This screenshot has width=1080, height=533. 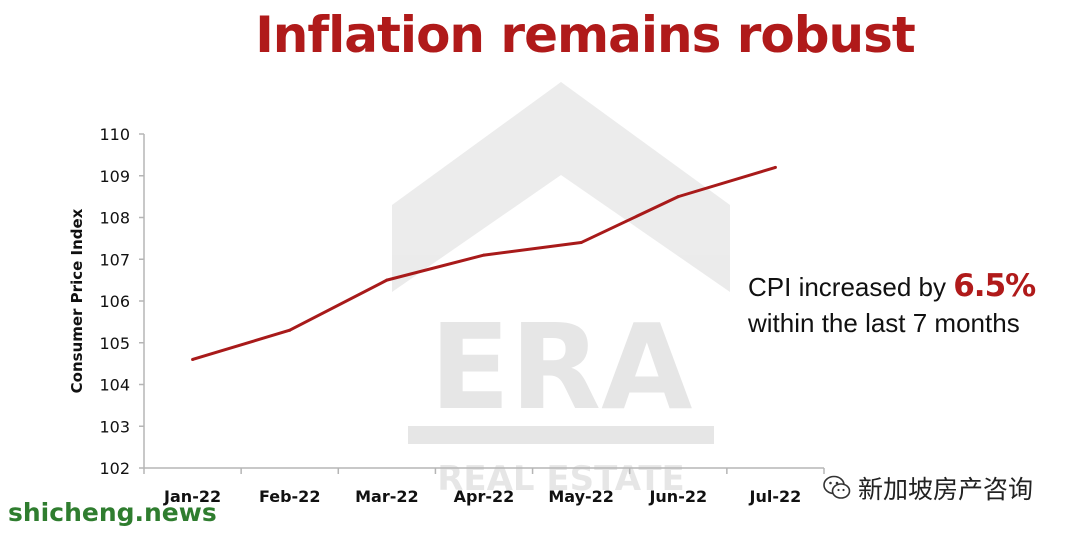 What do you see at coordinates (775, 496) in the screenshot?
I see `x-tick-label: Jul-22` at bounding box center [775, 496].